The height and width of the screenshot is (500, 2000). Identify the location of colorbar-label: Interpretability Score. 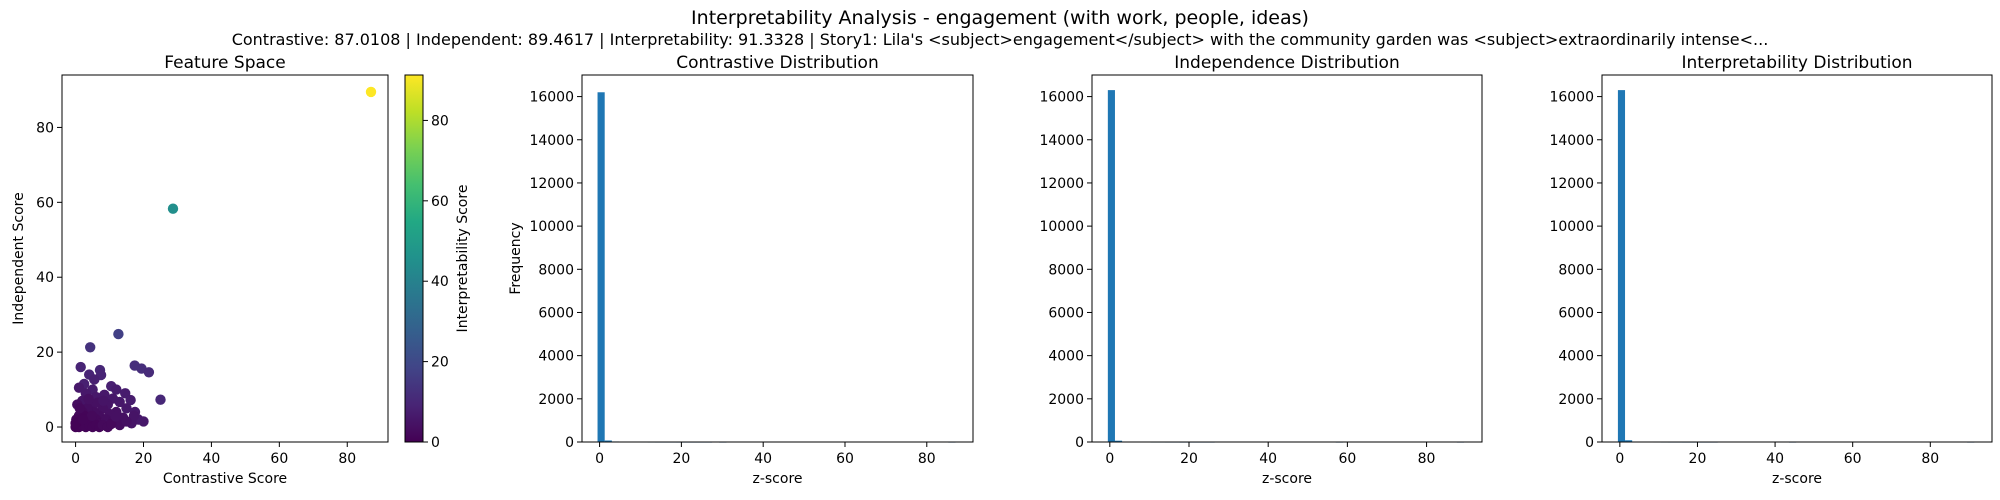
(463, 259).